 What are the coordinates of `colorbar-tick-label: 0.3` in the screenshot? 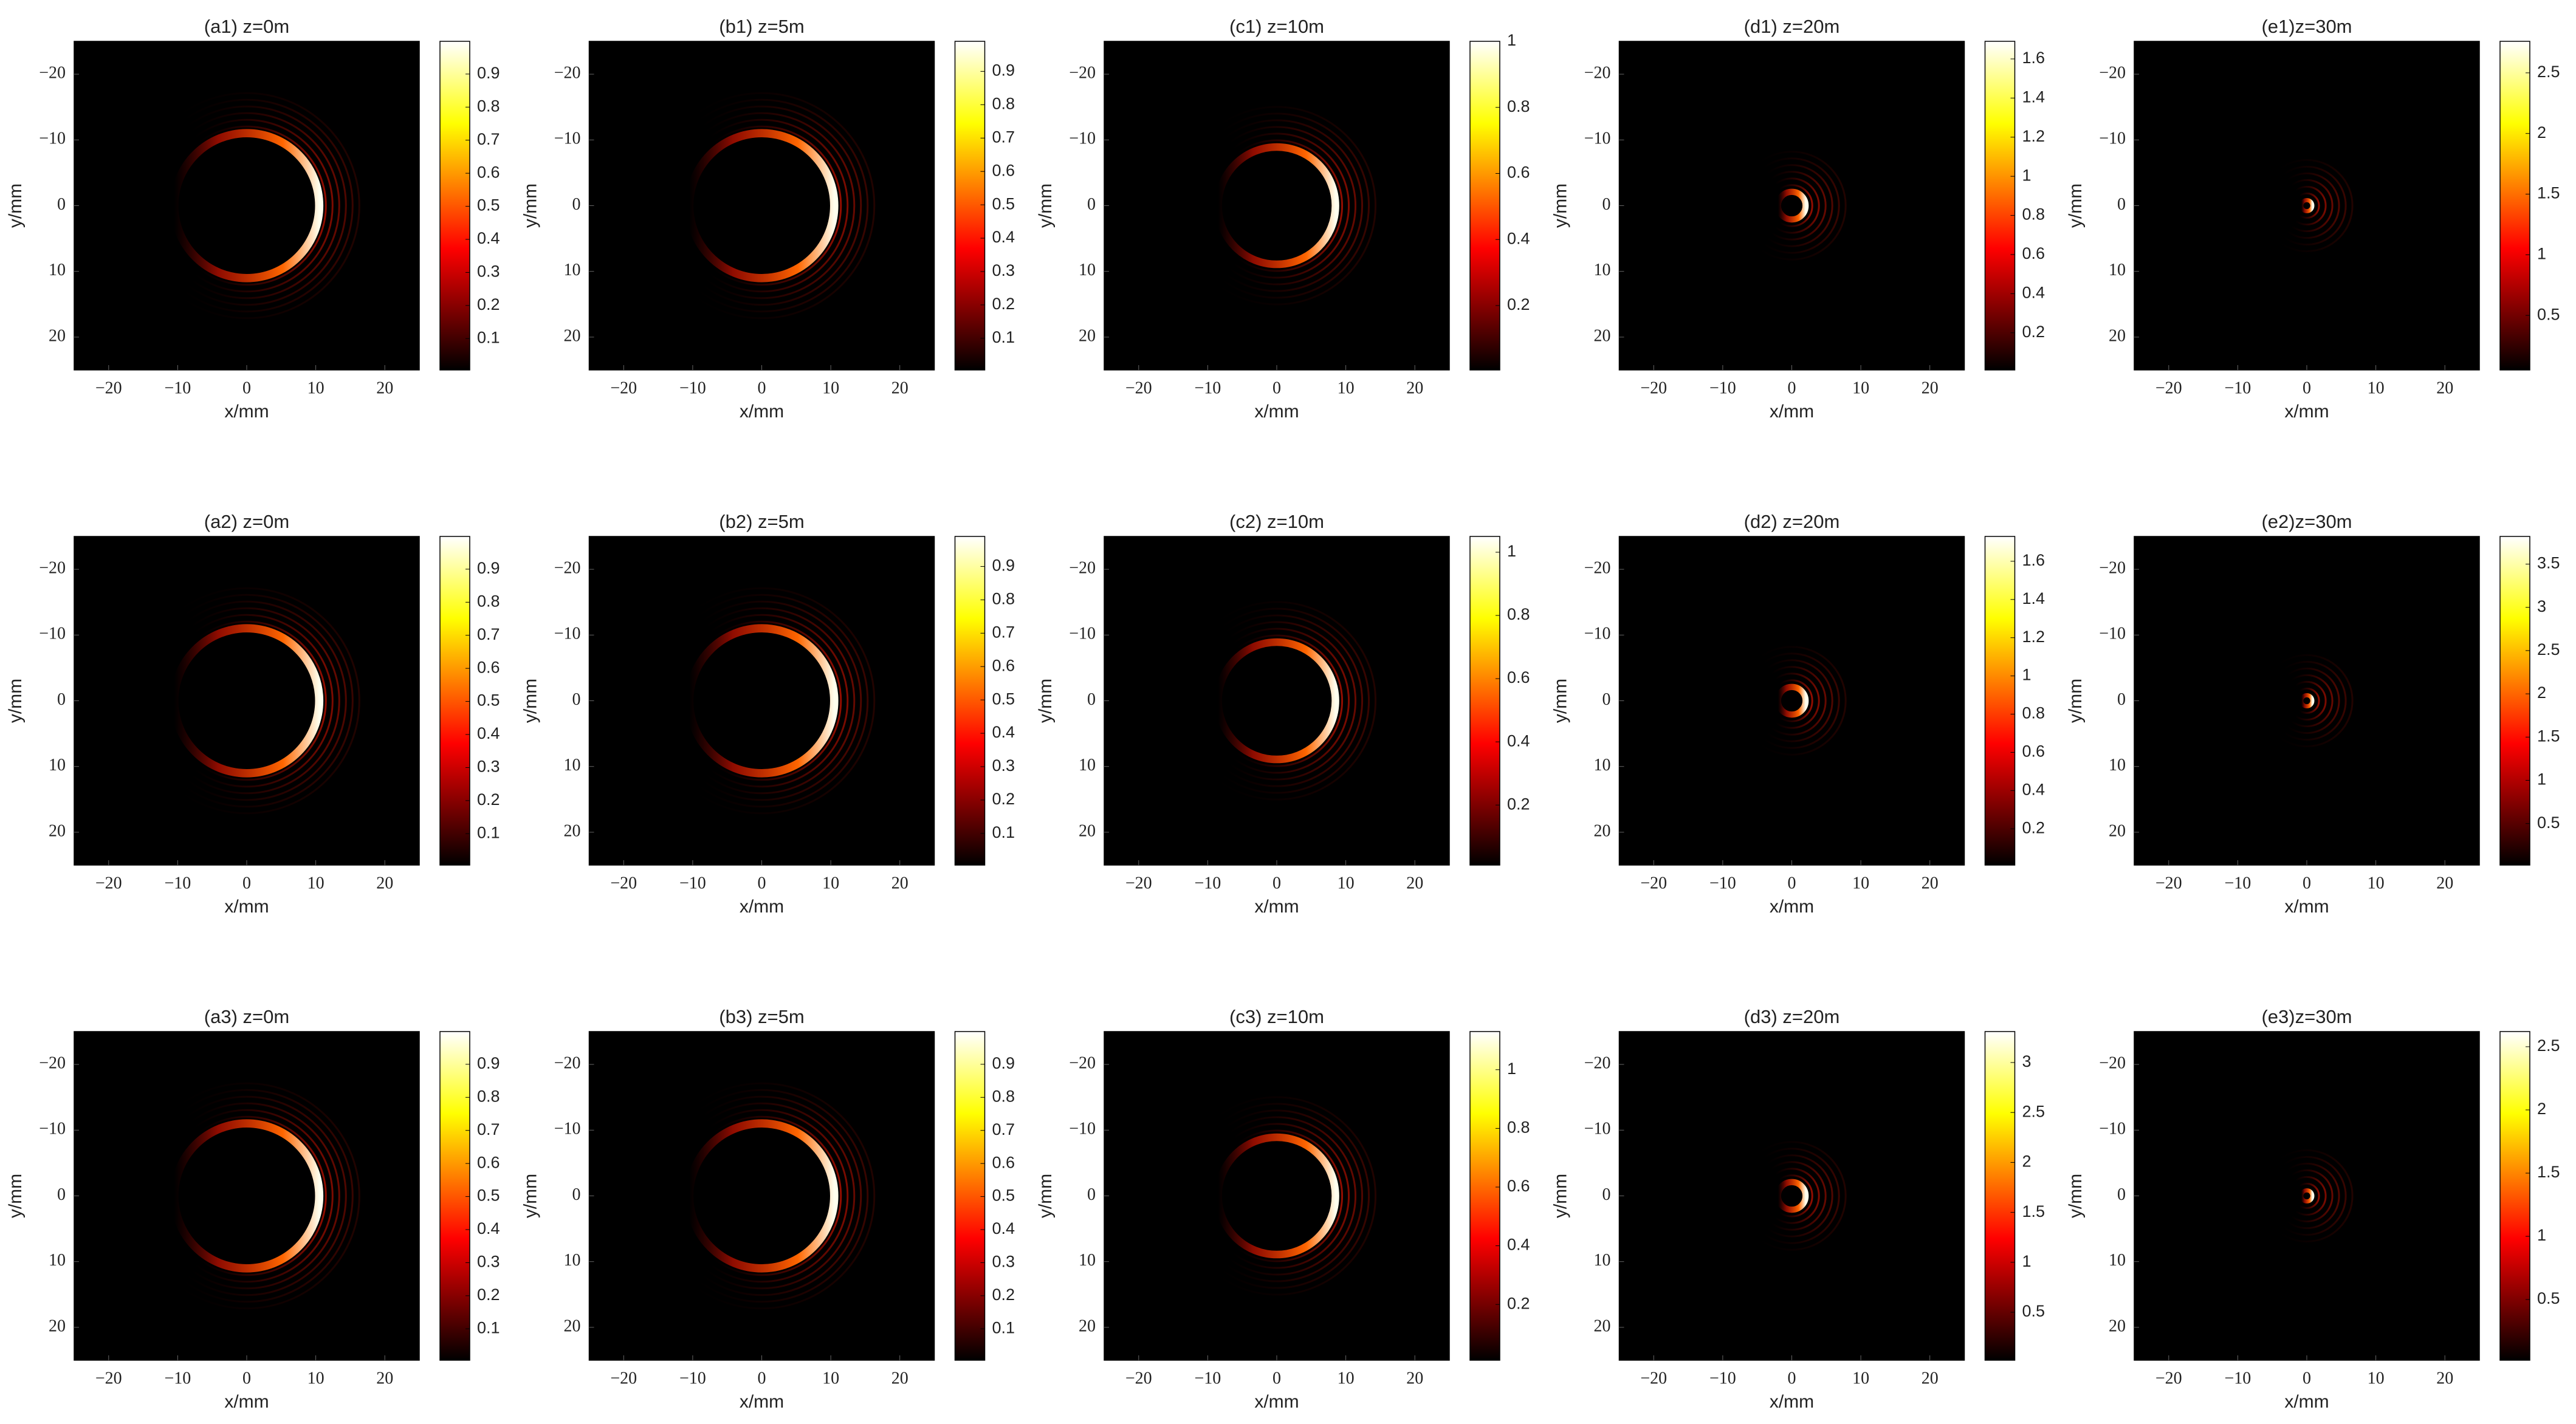 It's located at (488, 1262).